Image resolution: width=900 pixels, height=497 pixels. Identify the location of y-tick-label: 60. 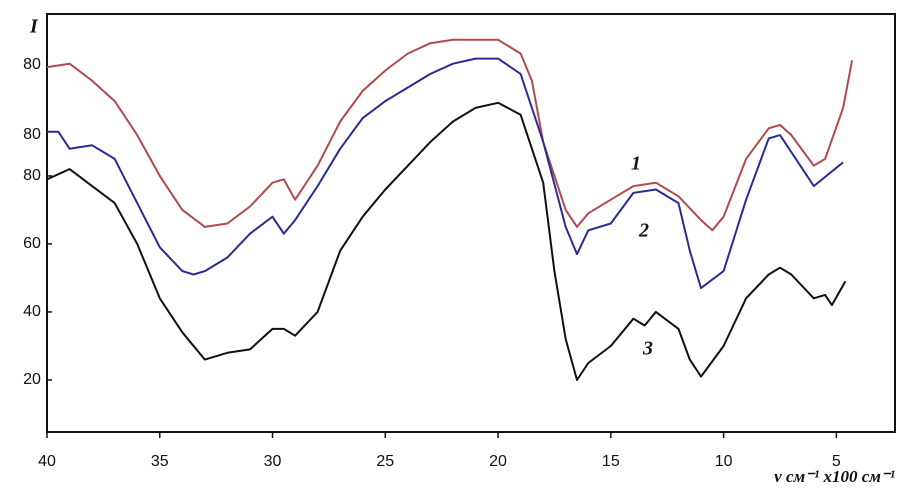
(32, 243).